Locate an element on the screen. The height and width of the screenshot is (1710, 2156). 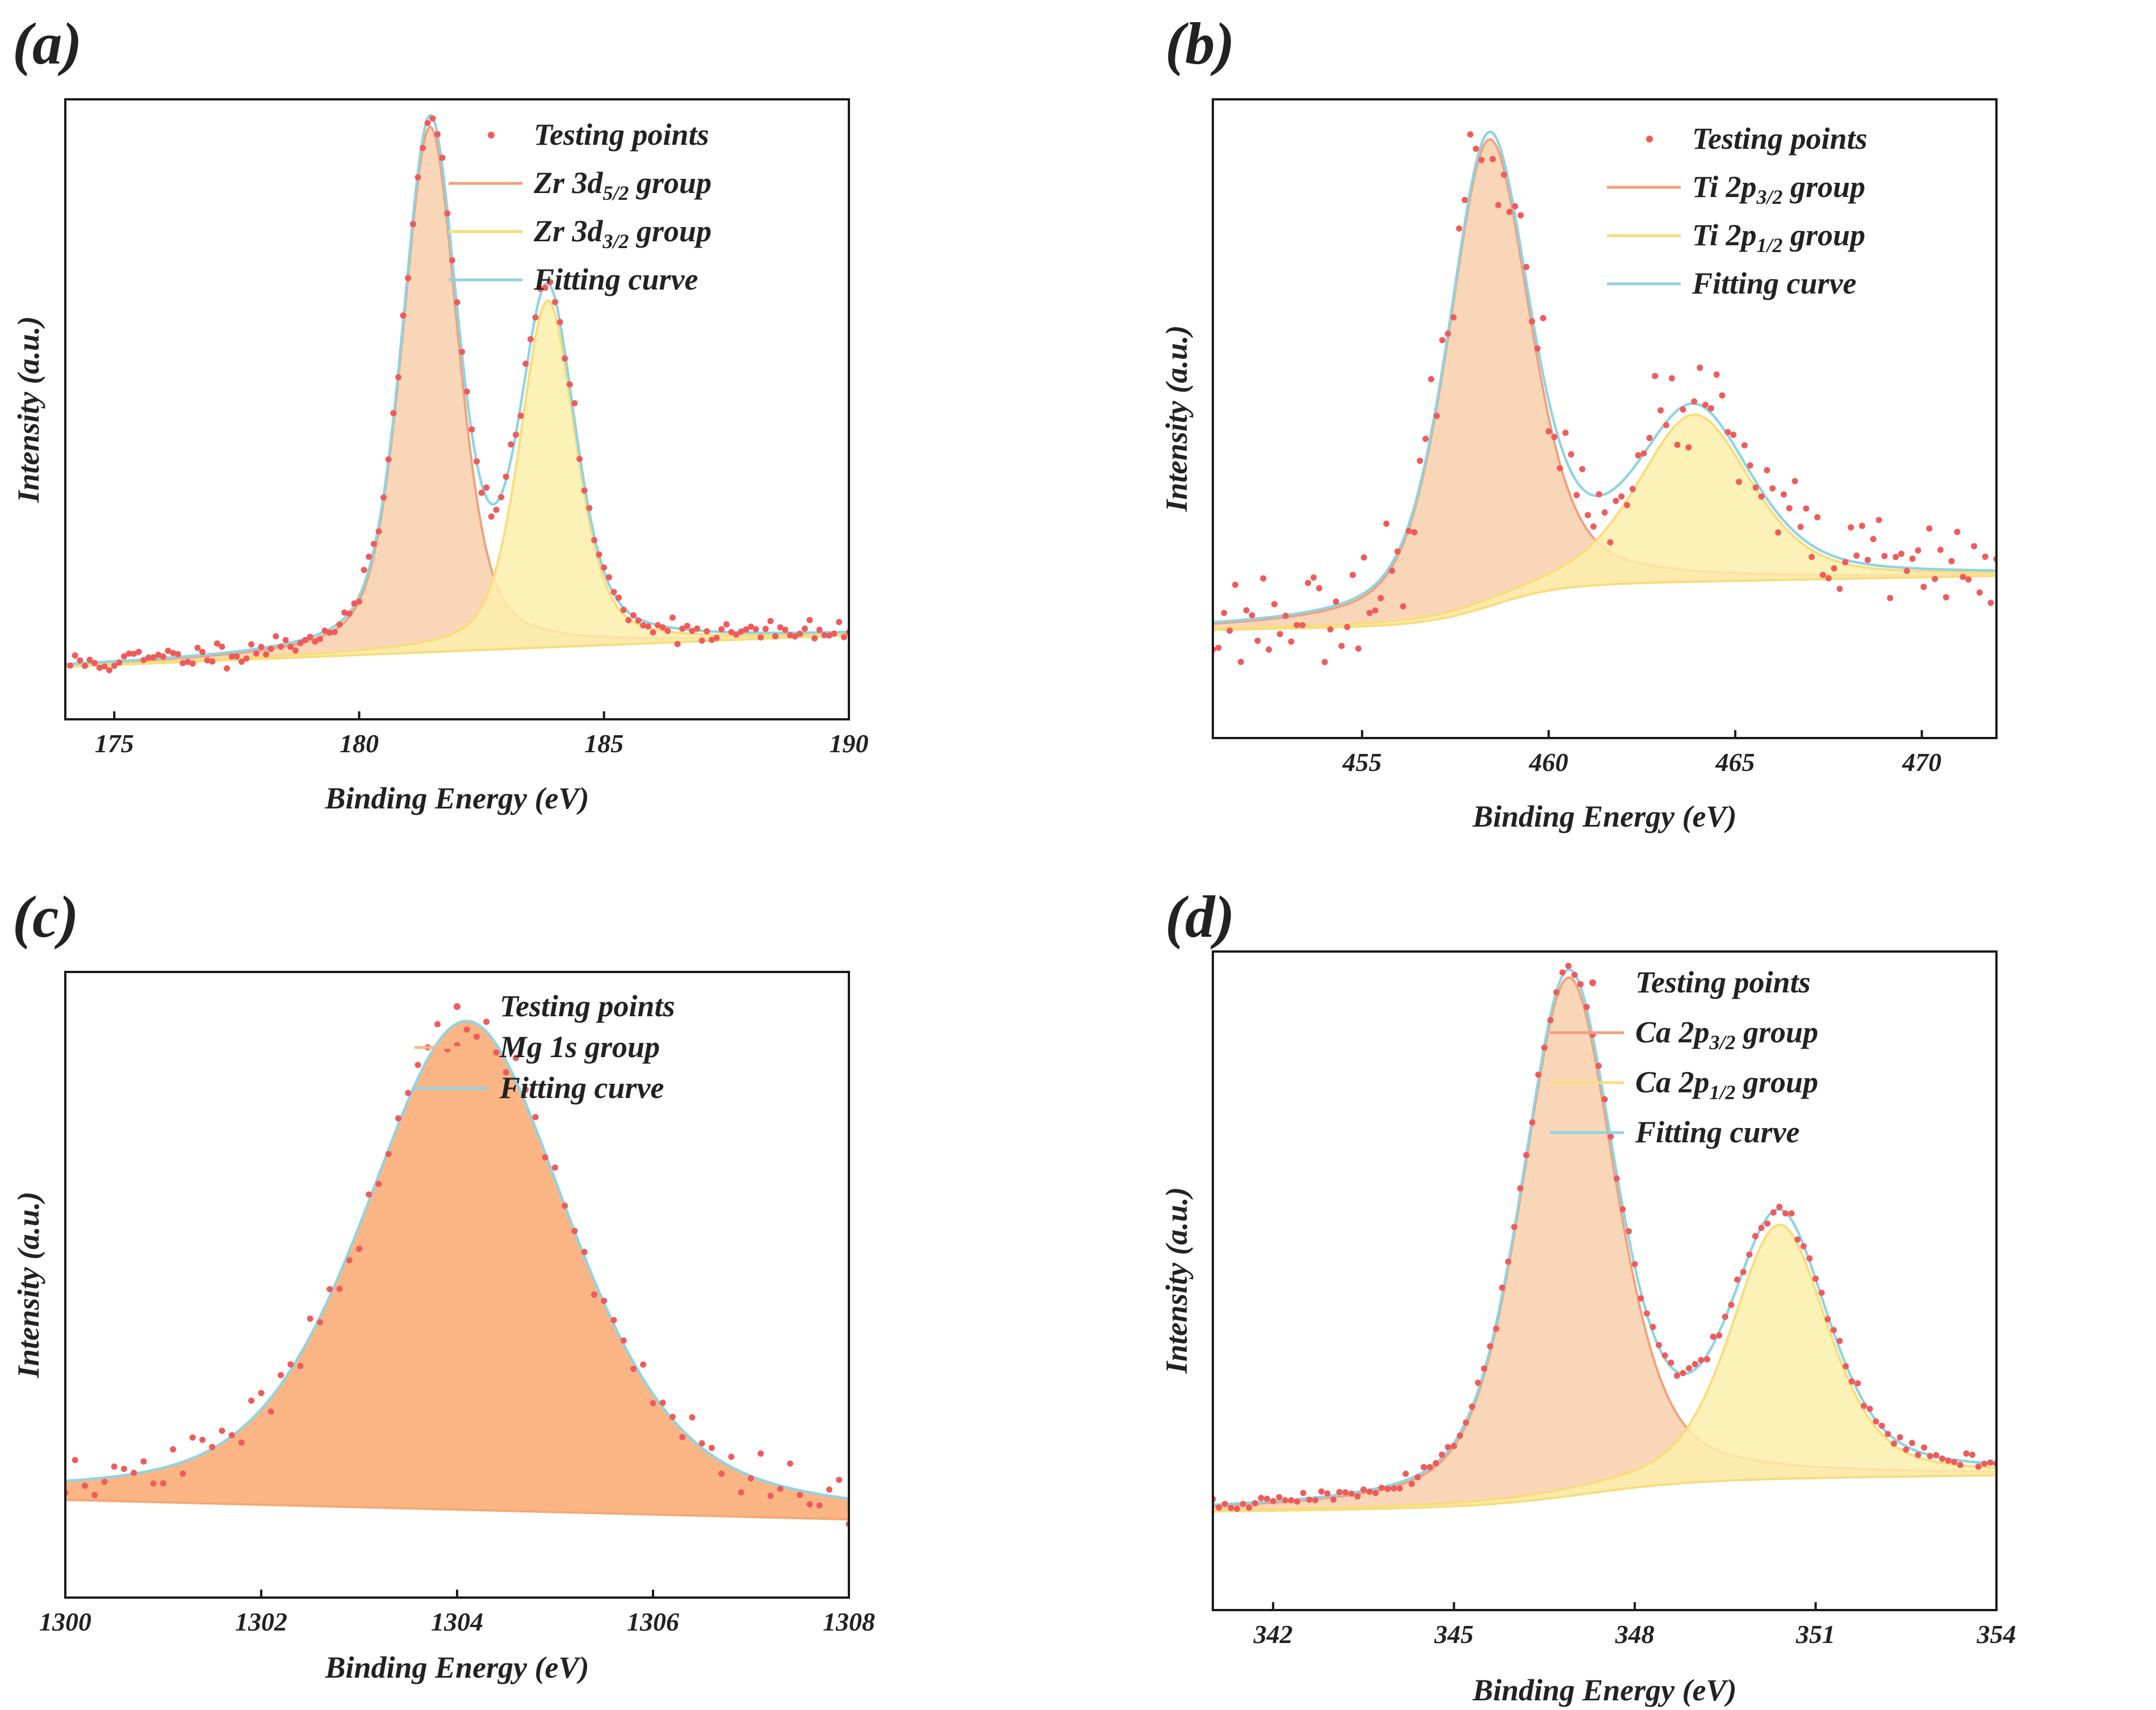
panel-a-plot-area: 175 180 185 190 is located at coordinates (467, 428).